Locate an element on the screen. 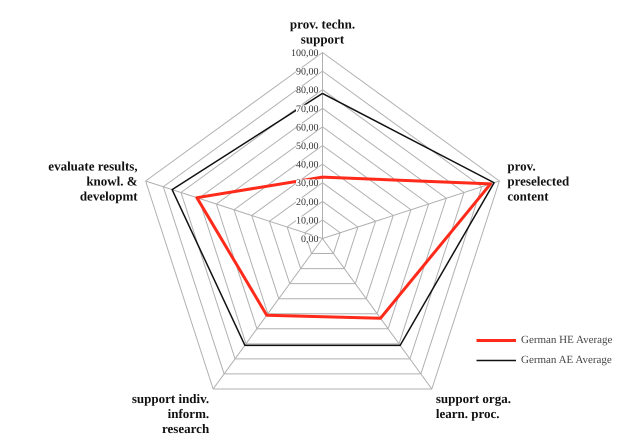 The width and height of the screenshot is (626, 448). y-tick-label: 100,00 is located at coordinates (304, 53).